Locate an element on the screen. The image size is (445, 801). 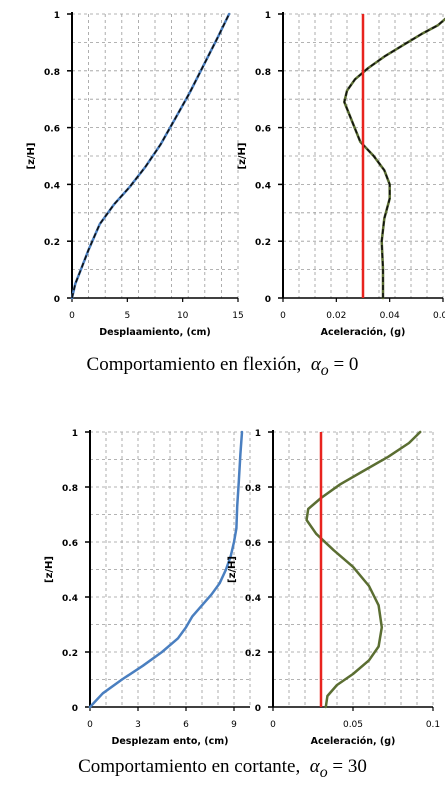
x-axis-label: Desplaamiento, (cm) is located at coordinates (154, 332).